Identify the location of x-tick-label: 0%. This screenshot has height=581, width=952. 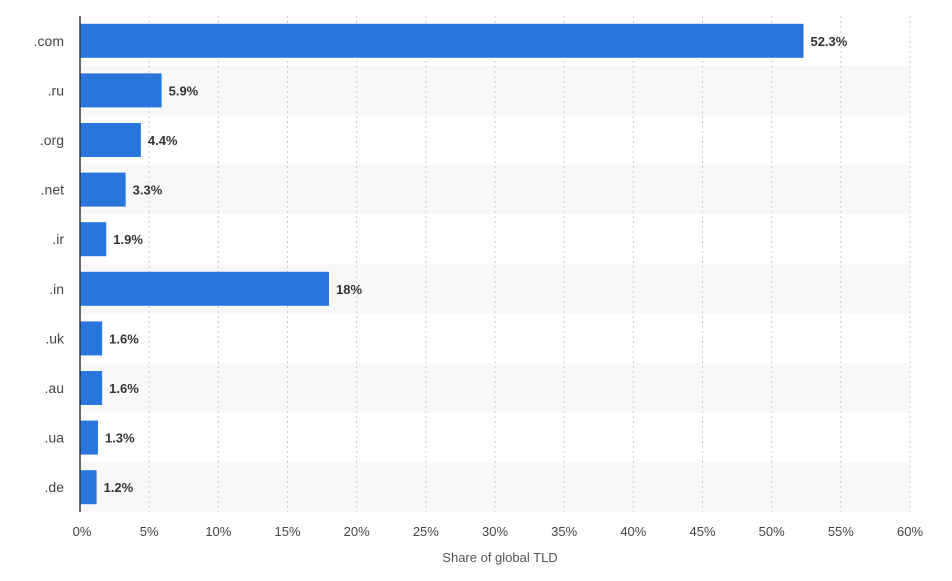
(82, 531).